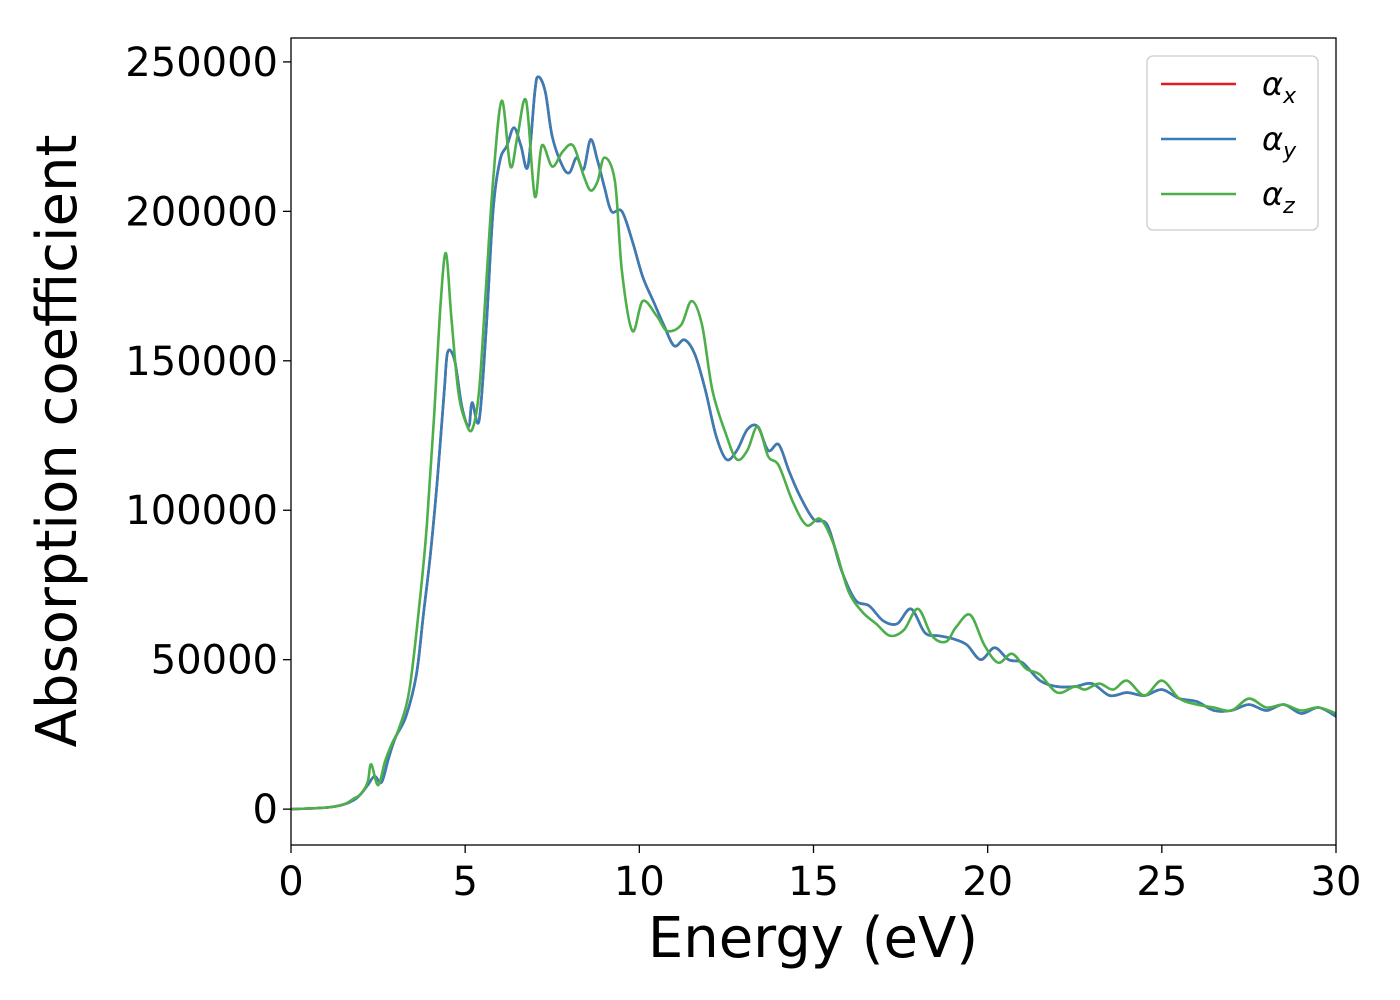 The width and height of the screenshot is (1400, 1000). What do you see at coordinates (201, 212) in the screenshot?
I see `y-tick-label: 200000` at bounding box center [201, 212].